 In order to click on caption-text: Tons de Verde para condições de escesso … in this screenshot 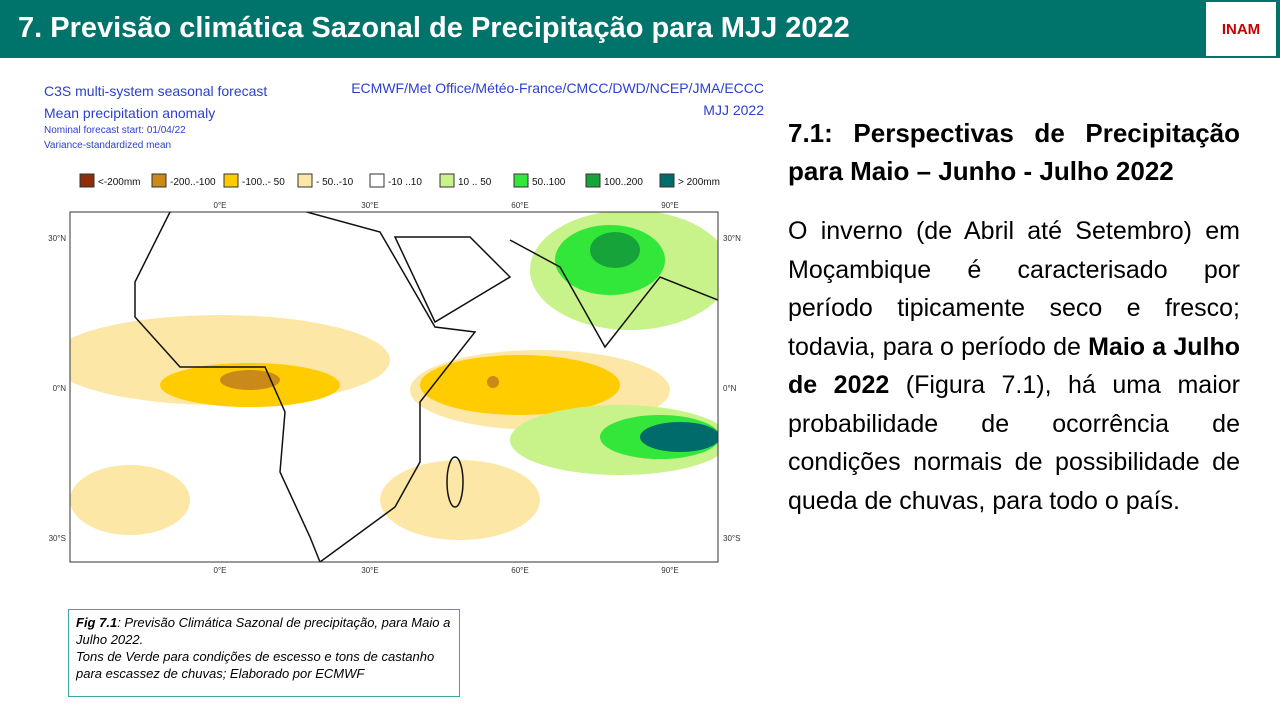, I will do `click(255, 665)`.